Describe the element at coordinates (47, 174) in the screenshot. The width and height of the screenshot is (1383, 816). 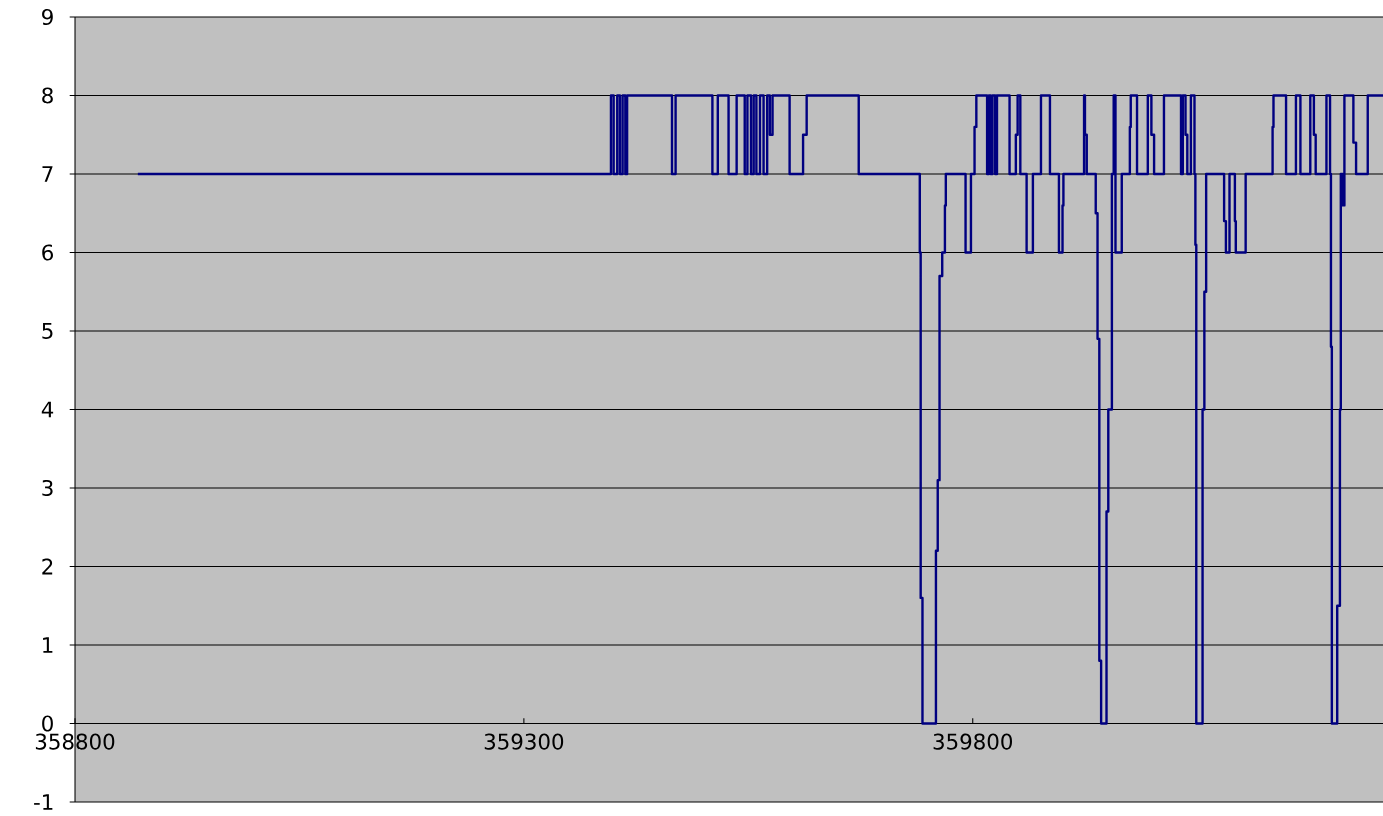
I see `y-tick-label: 7` at that location.